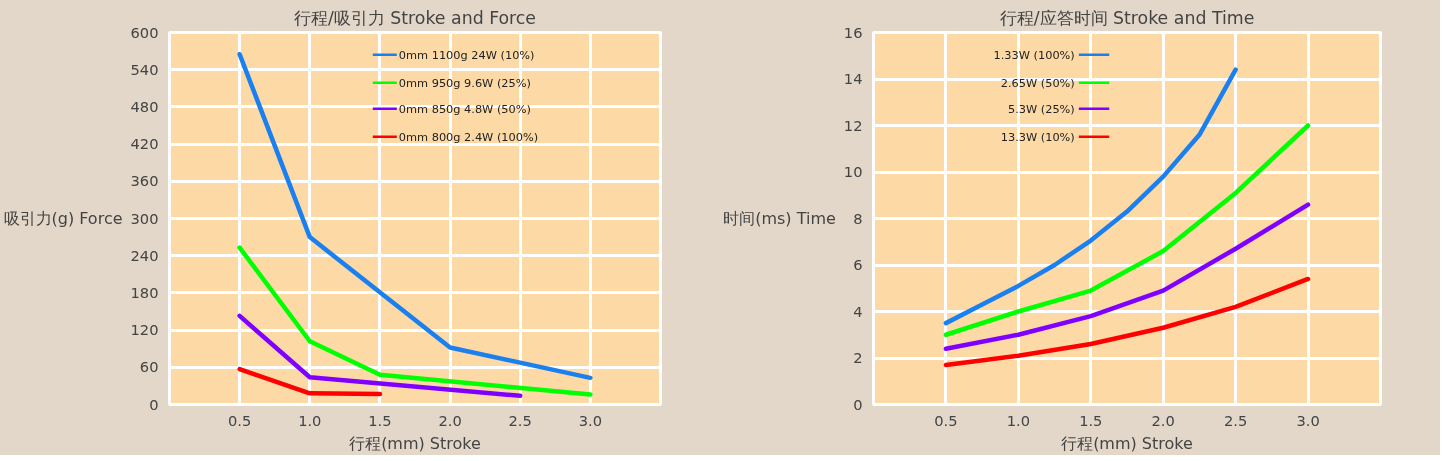  I want to click on y-tick-label: 180, so click(144, 292).